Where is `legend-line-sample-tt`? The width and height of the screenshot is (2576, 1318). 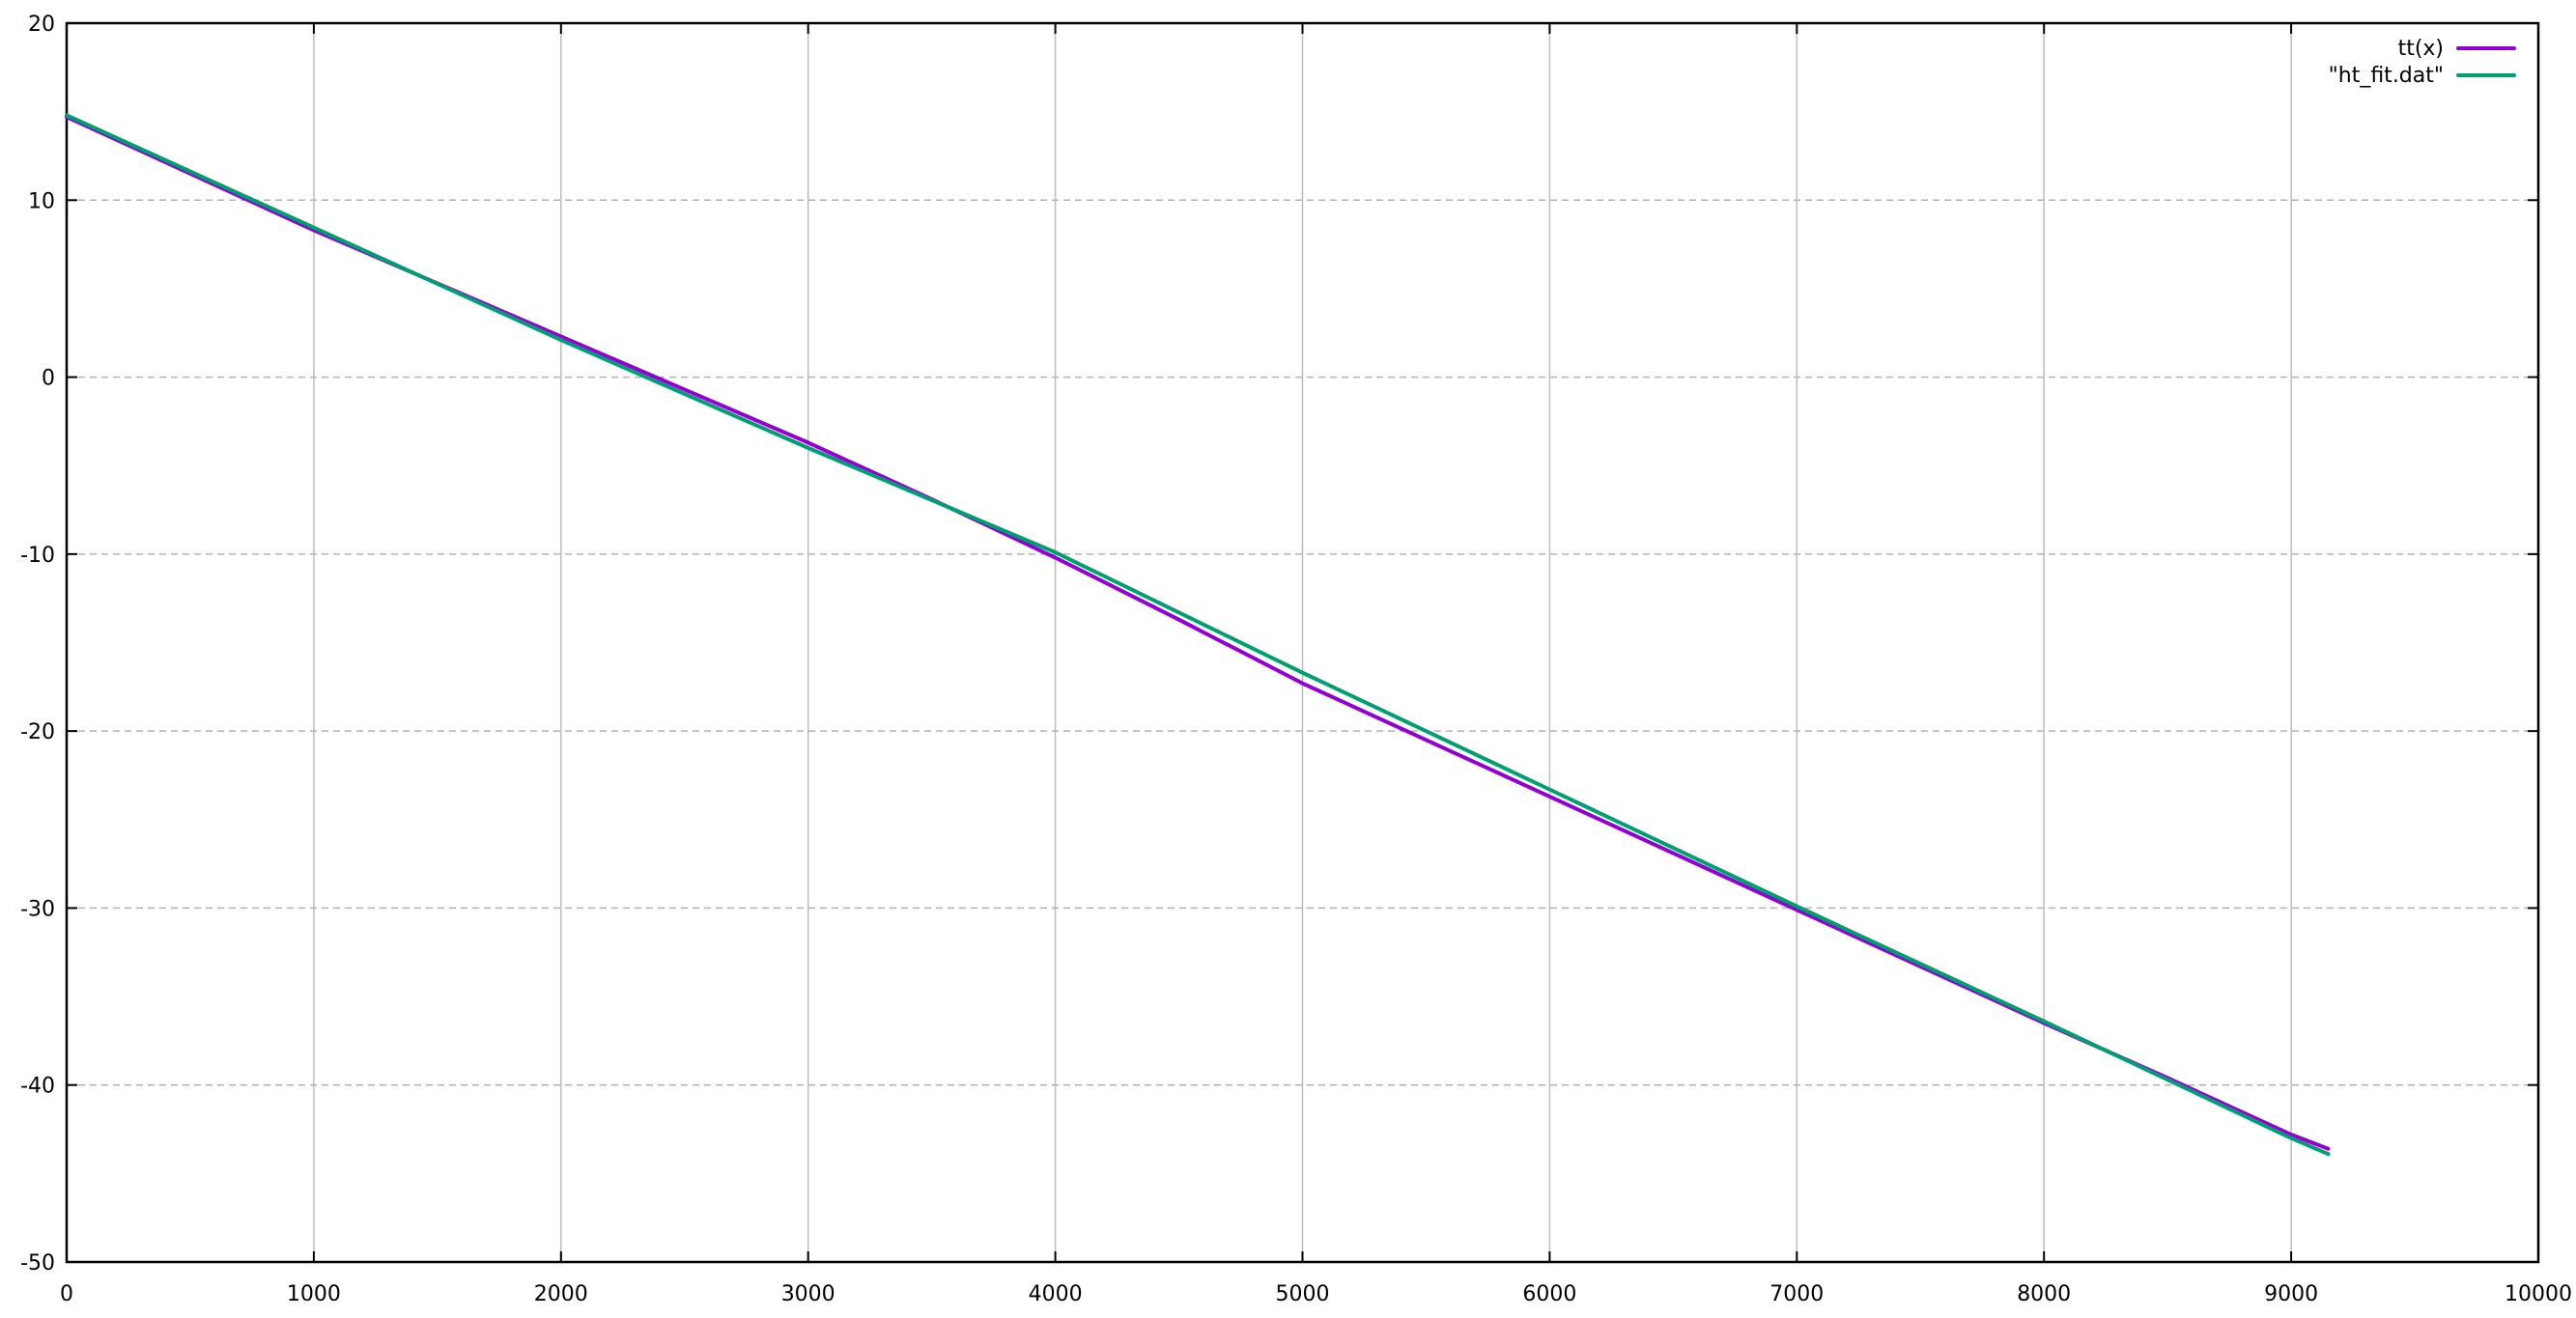 legend-line-sample-tt is located at coordinates (2486, 48).